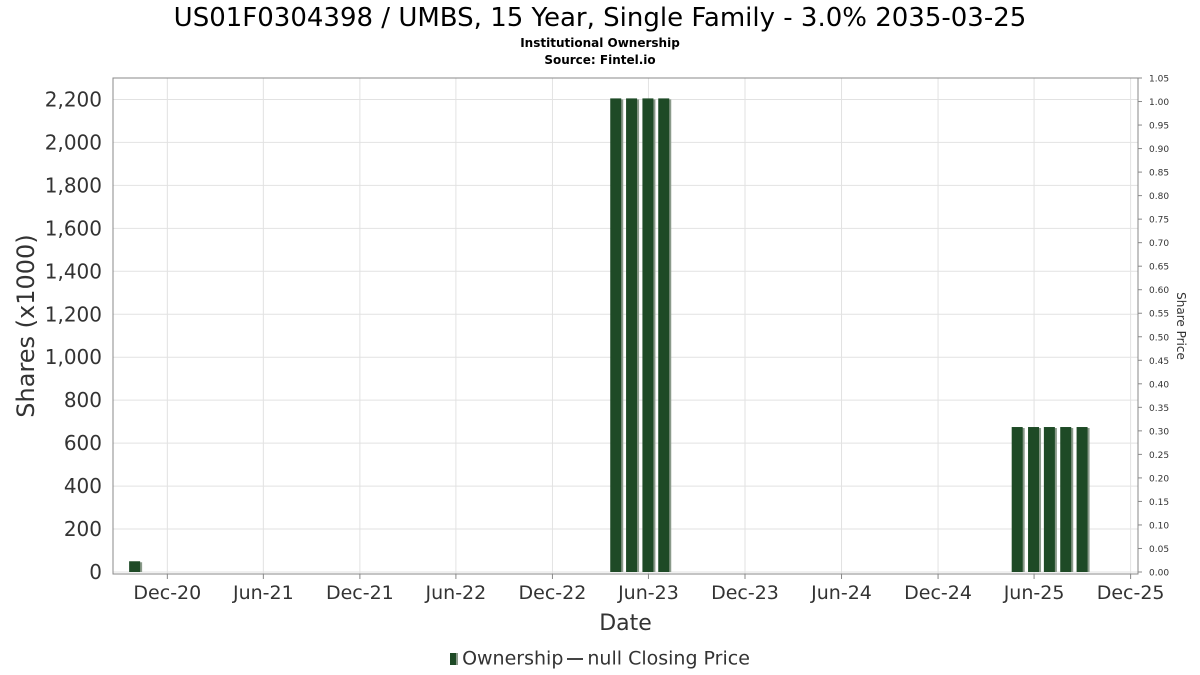 Image resolution: width=1200 pixels, height=675 pixels. I want to click on y-tick-label: 1,000, so click(73, 357).